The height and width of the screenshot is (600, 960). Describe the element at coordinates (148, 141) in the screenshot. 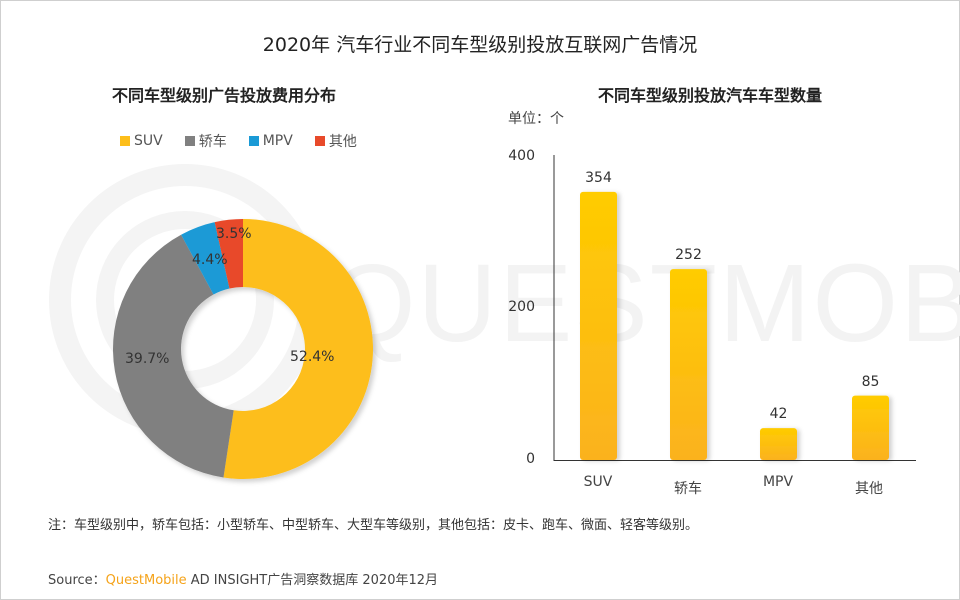

I see `legend-label: SUV` at that location.